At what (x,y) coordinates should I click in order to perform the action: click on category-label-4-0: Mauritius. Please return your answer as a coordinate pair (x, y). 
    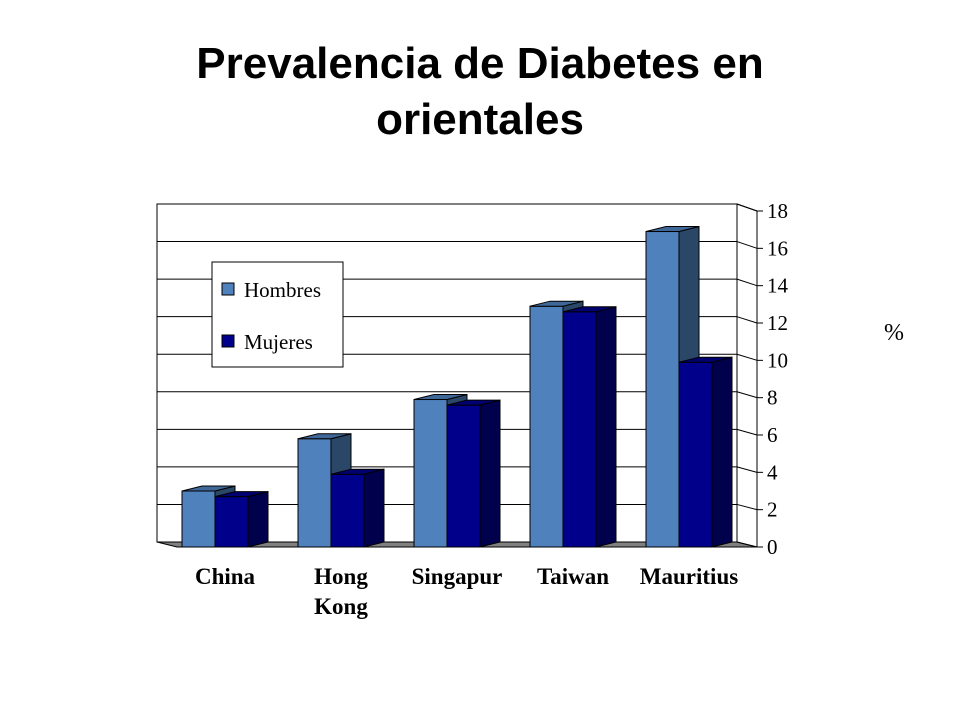
    Looking at the image, I should click on (689, 576).